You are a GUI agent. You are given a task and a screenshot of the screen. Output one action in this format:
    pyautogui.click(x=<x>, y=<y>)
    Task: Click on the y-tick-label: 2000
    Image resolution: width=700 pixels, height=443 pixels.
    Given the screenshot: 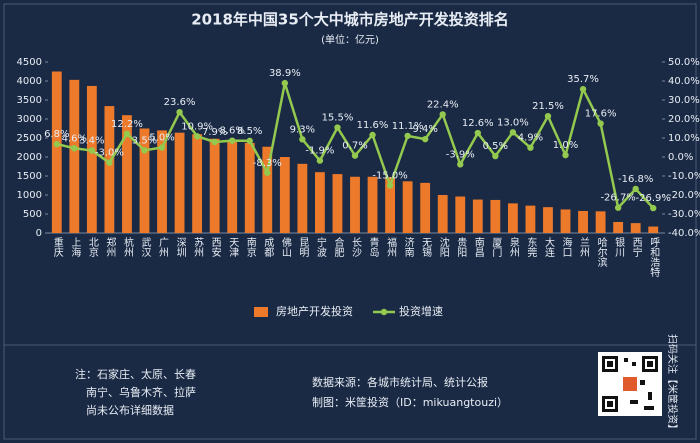 What is the action you would take?
    pyautogui.click(x=29, y=157)
    